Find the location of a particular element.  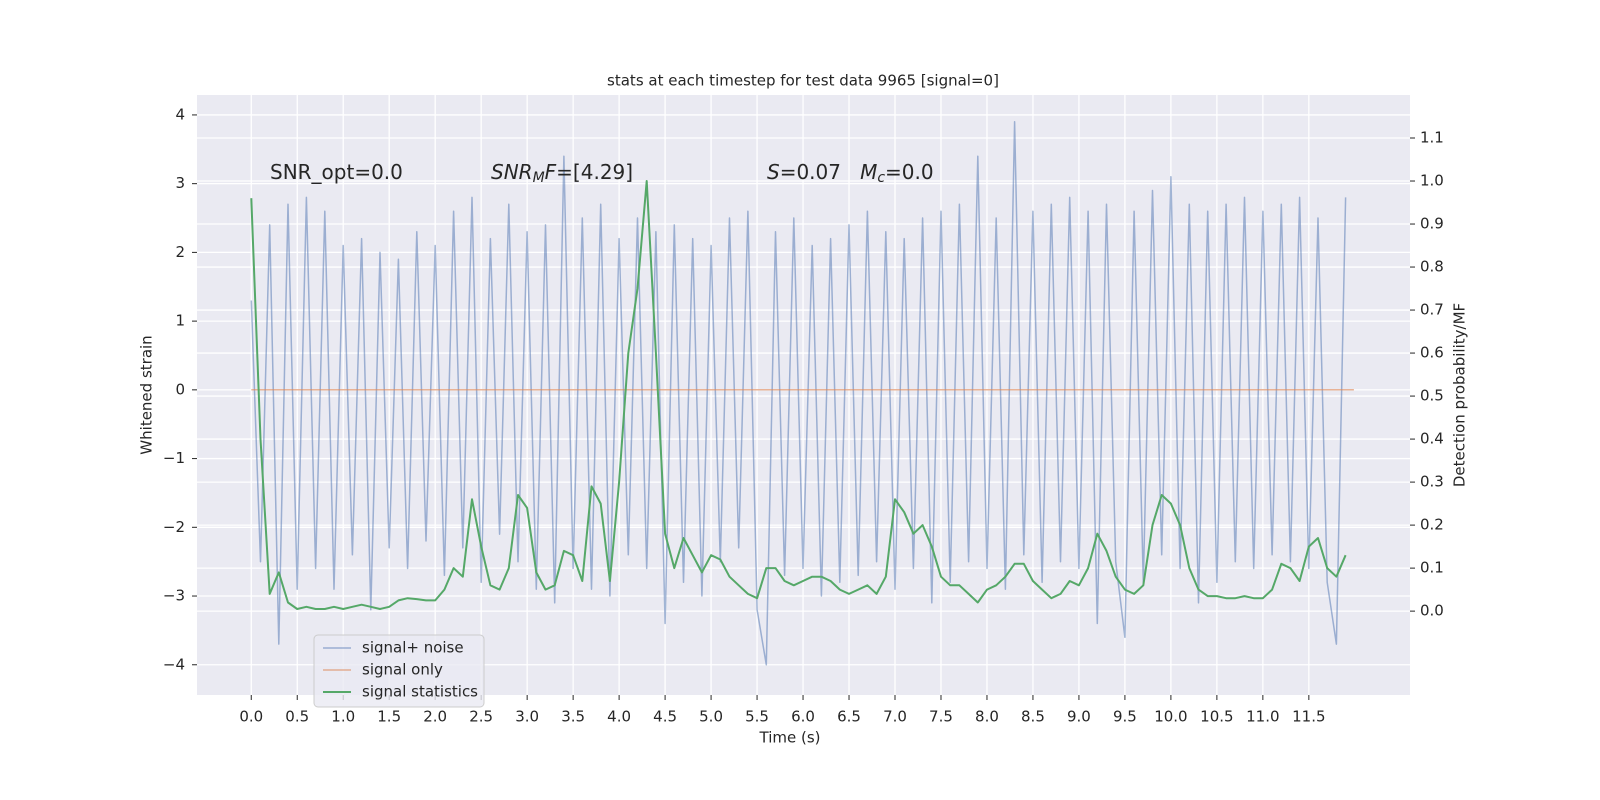

x-tick-label: 1.5 is located at coordinates (389, 717).